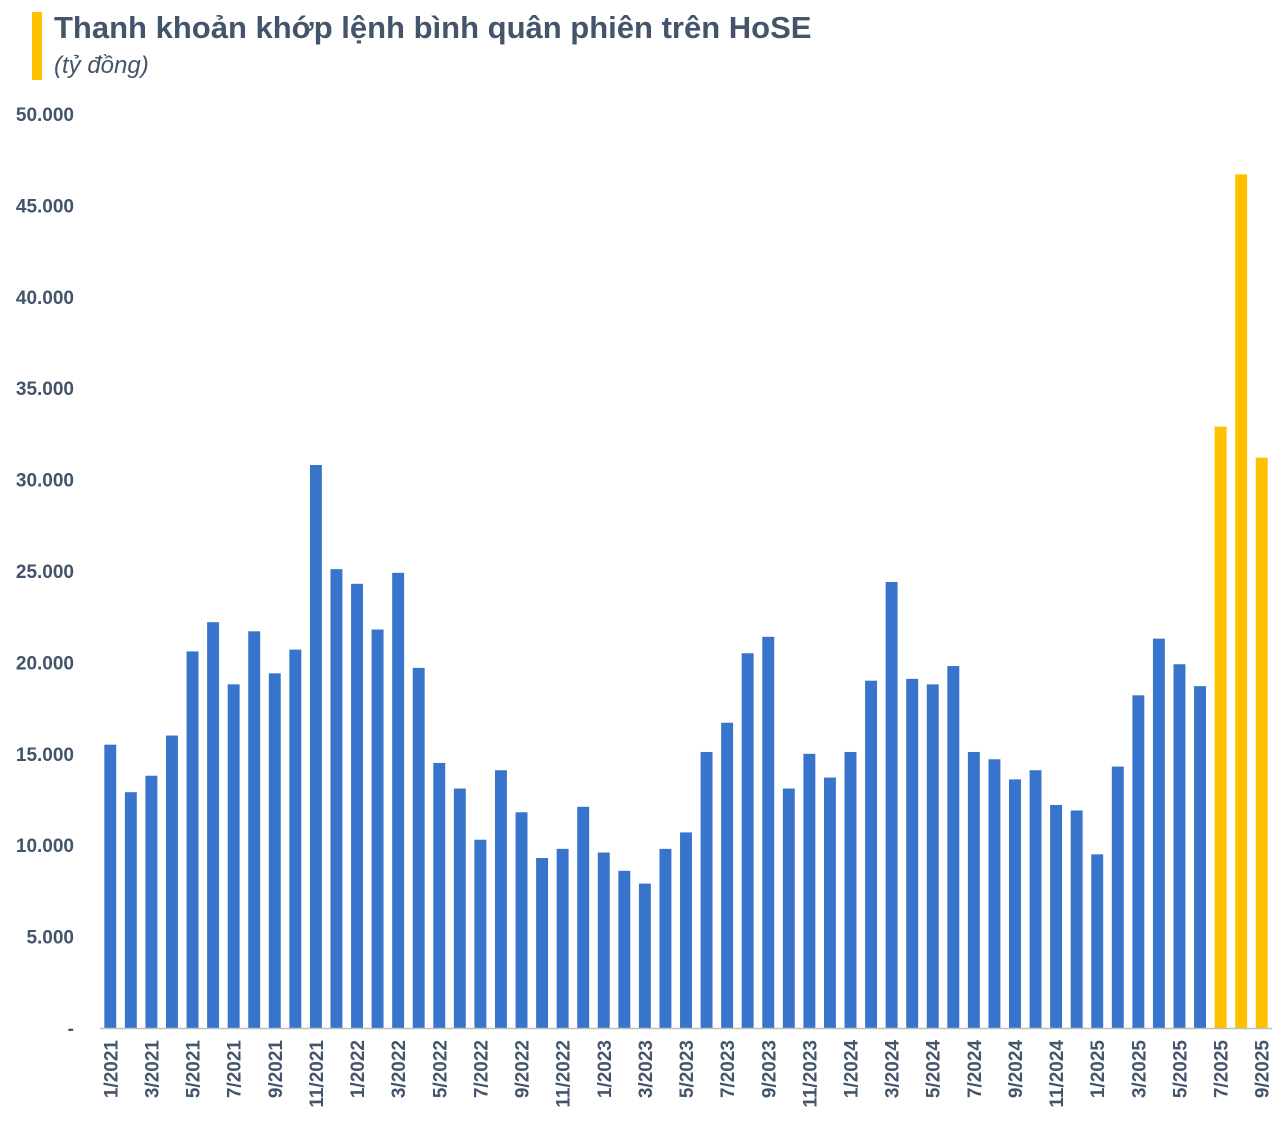 This screenshot has height=1146, width=1288. Describe the element at coordinates (398, 800) in the screenshot. I see `bar-3-2022` at that location.